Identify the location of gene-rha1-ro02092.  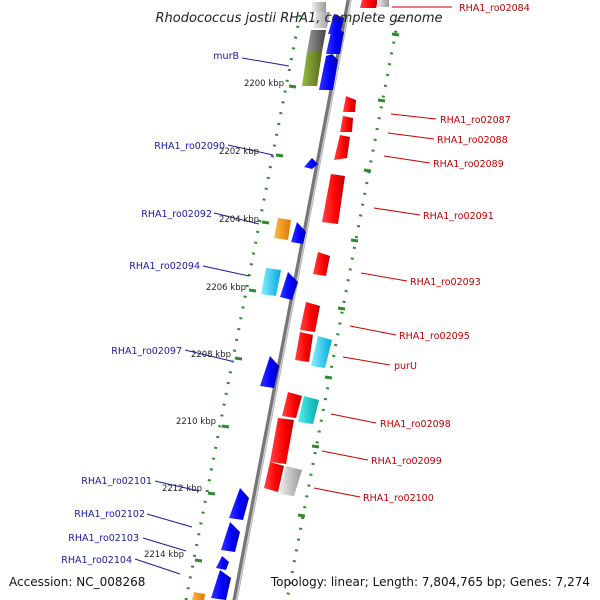
(282, 229).